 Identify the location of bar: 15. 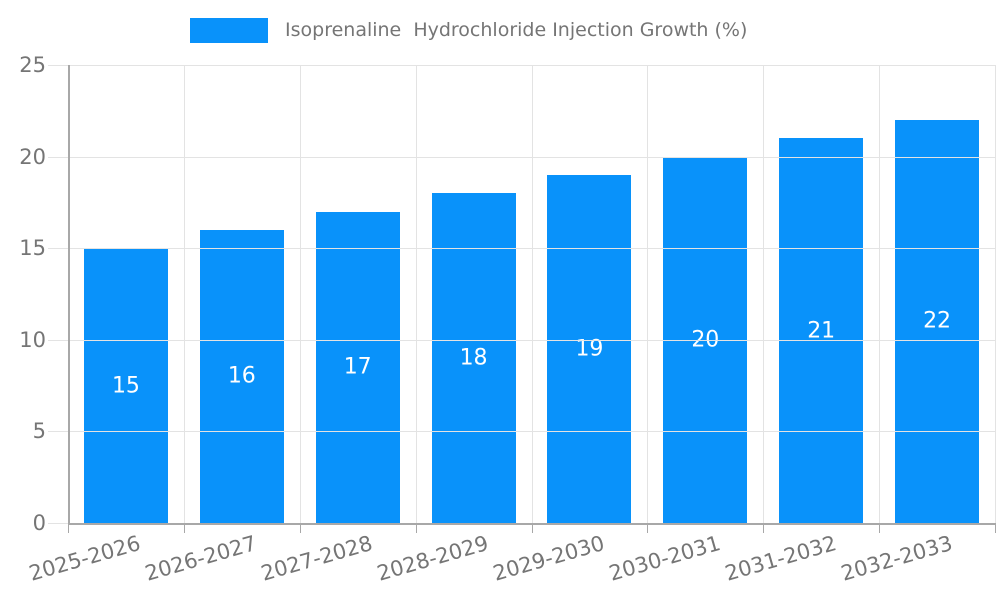
(125, 385).